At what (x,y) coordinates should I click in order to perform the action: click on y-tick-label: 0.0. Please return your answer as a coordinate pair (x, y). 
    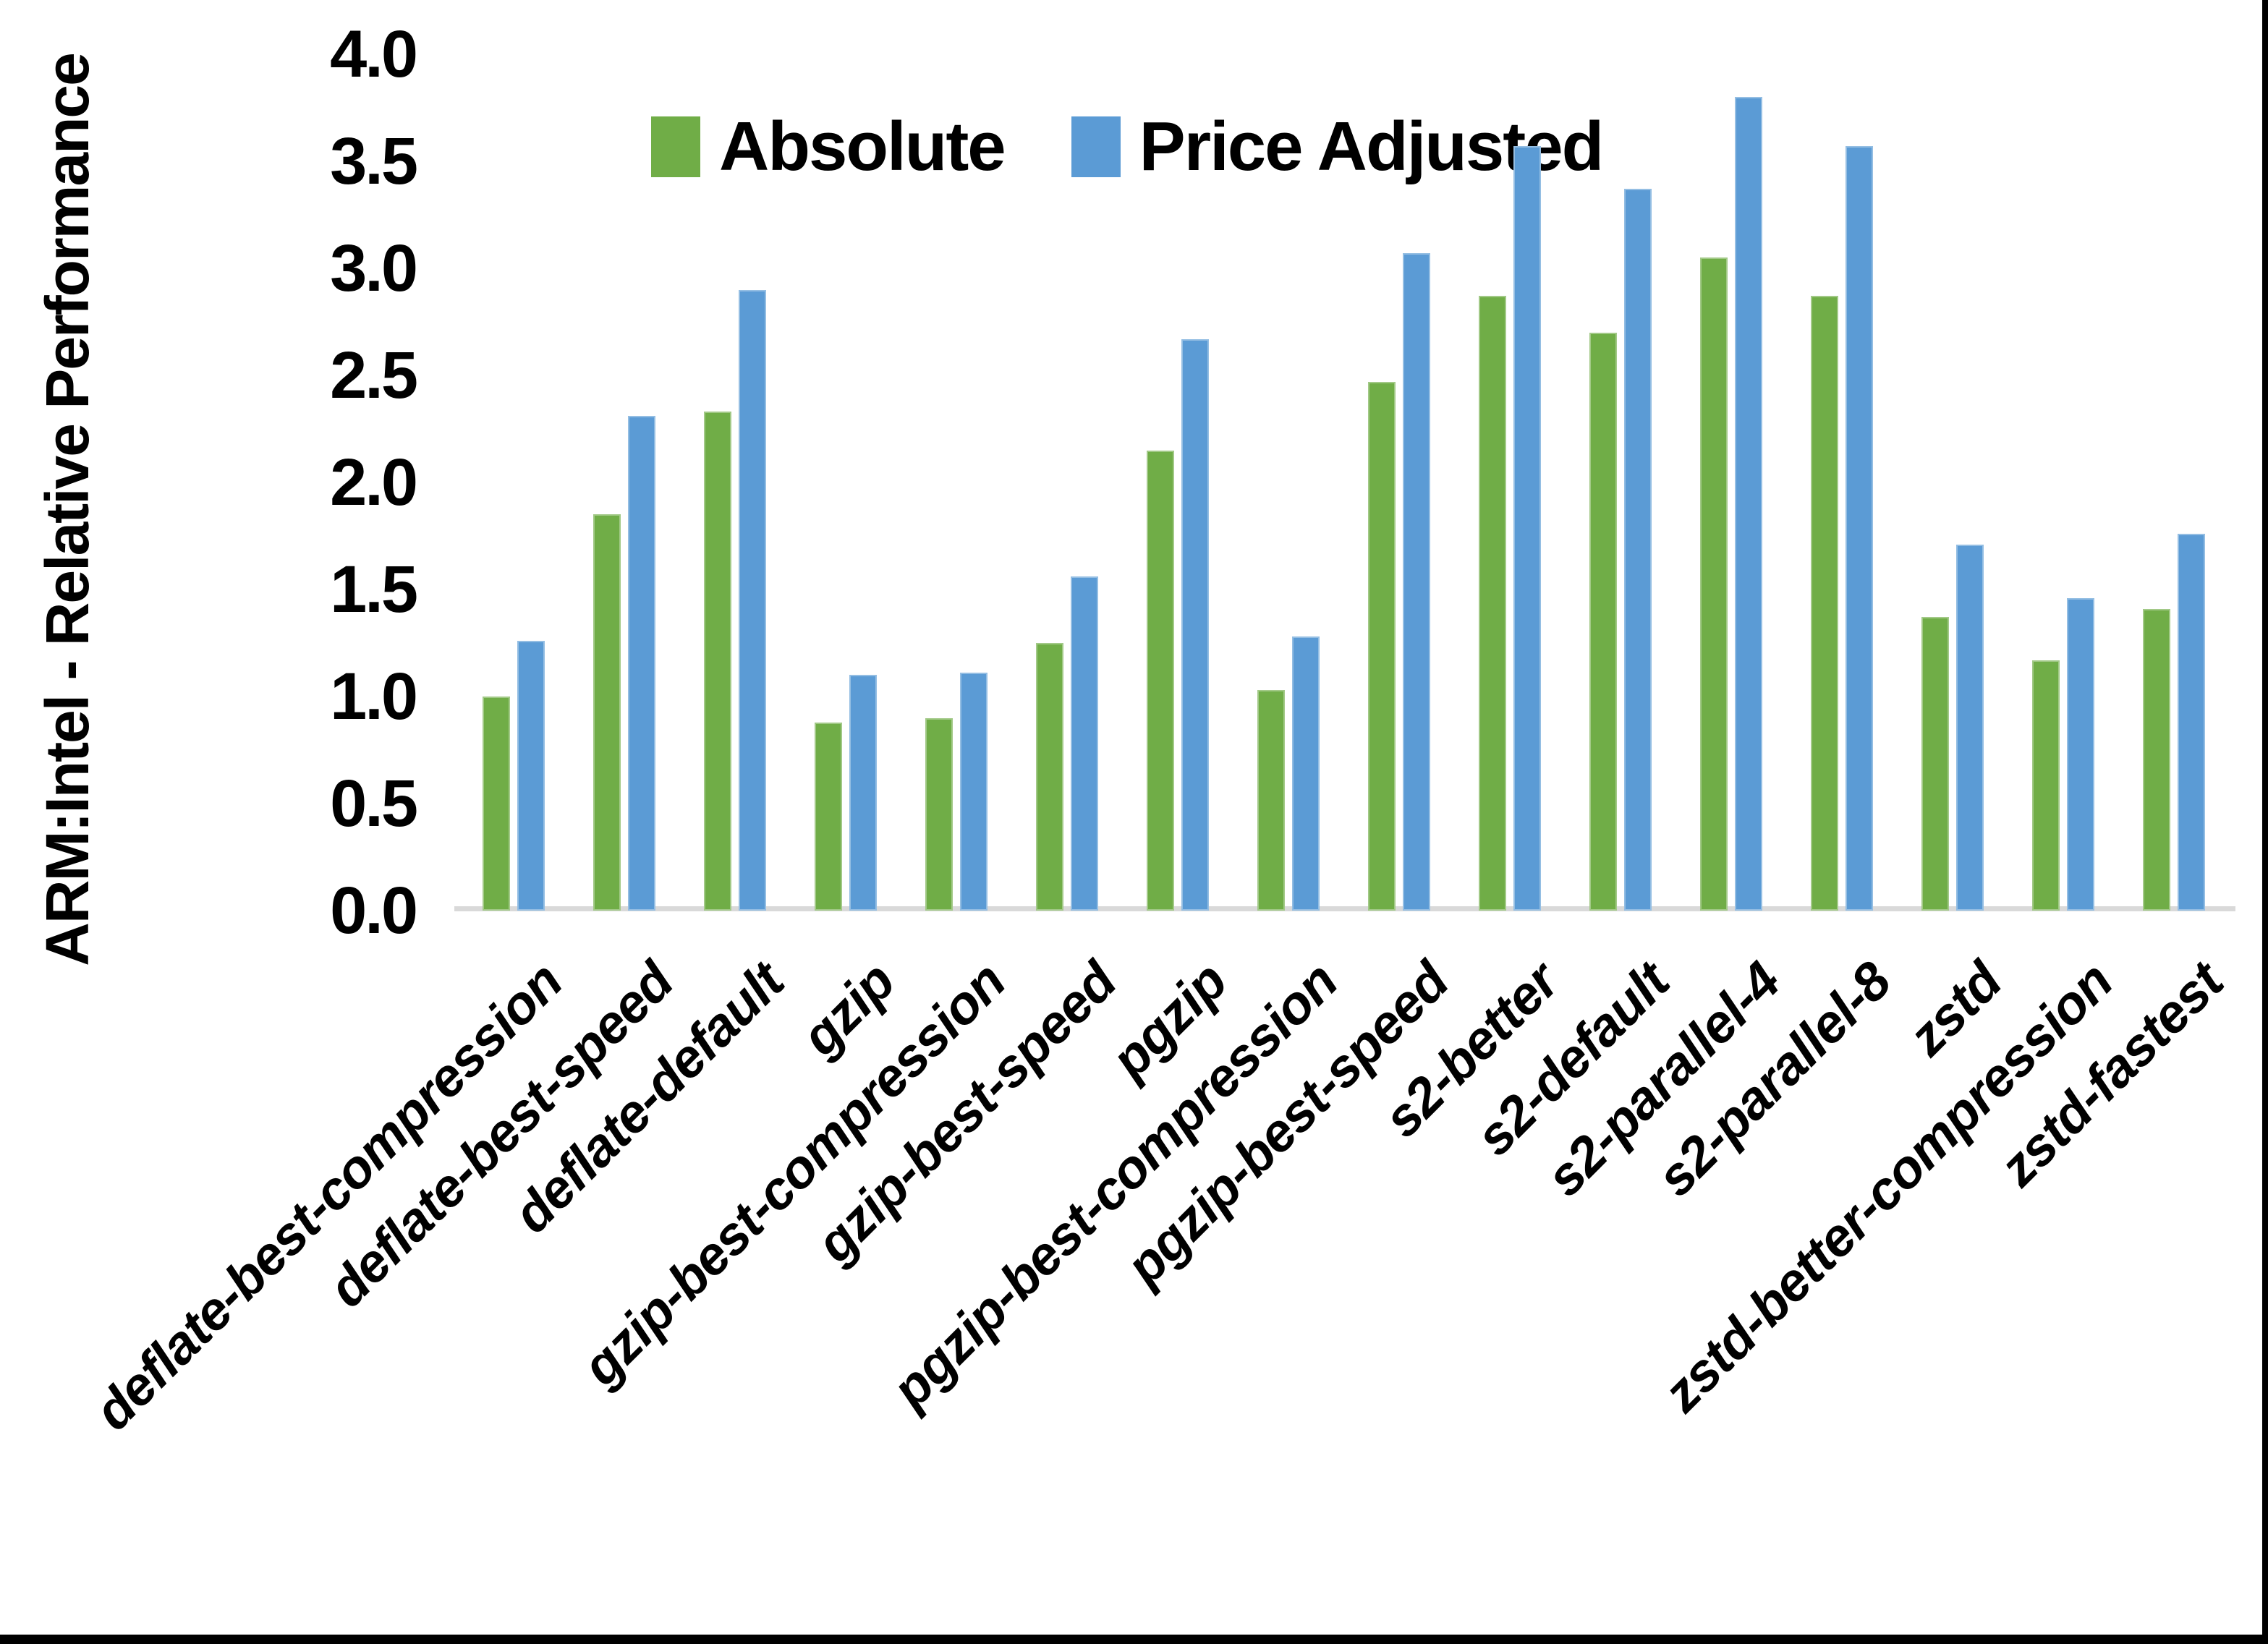
    Looking at the image, I should click on (374, 910).